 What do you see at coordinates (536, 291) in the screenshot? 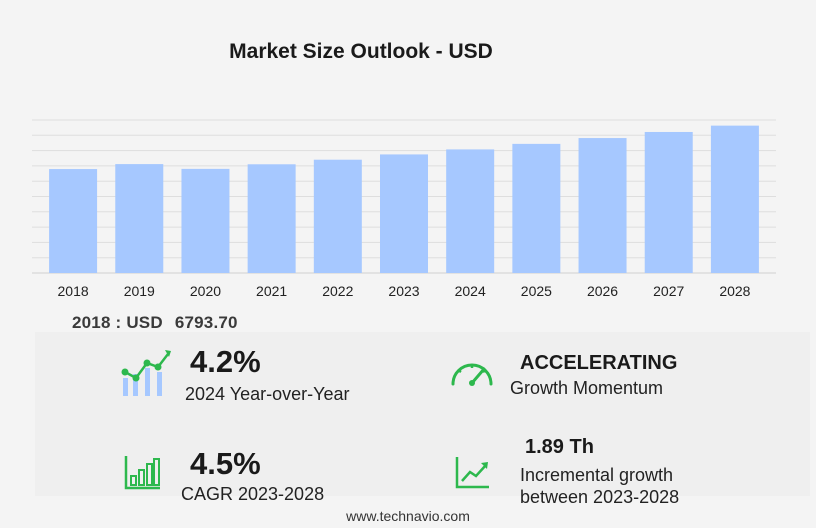
I see `x-tick-2025: 2025` at bounding box center [536, 291].